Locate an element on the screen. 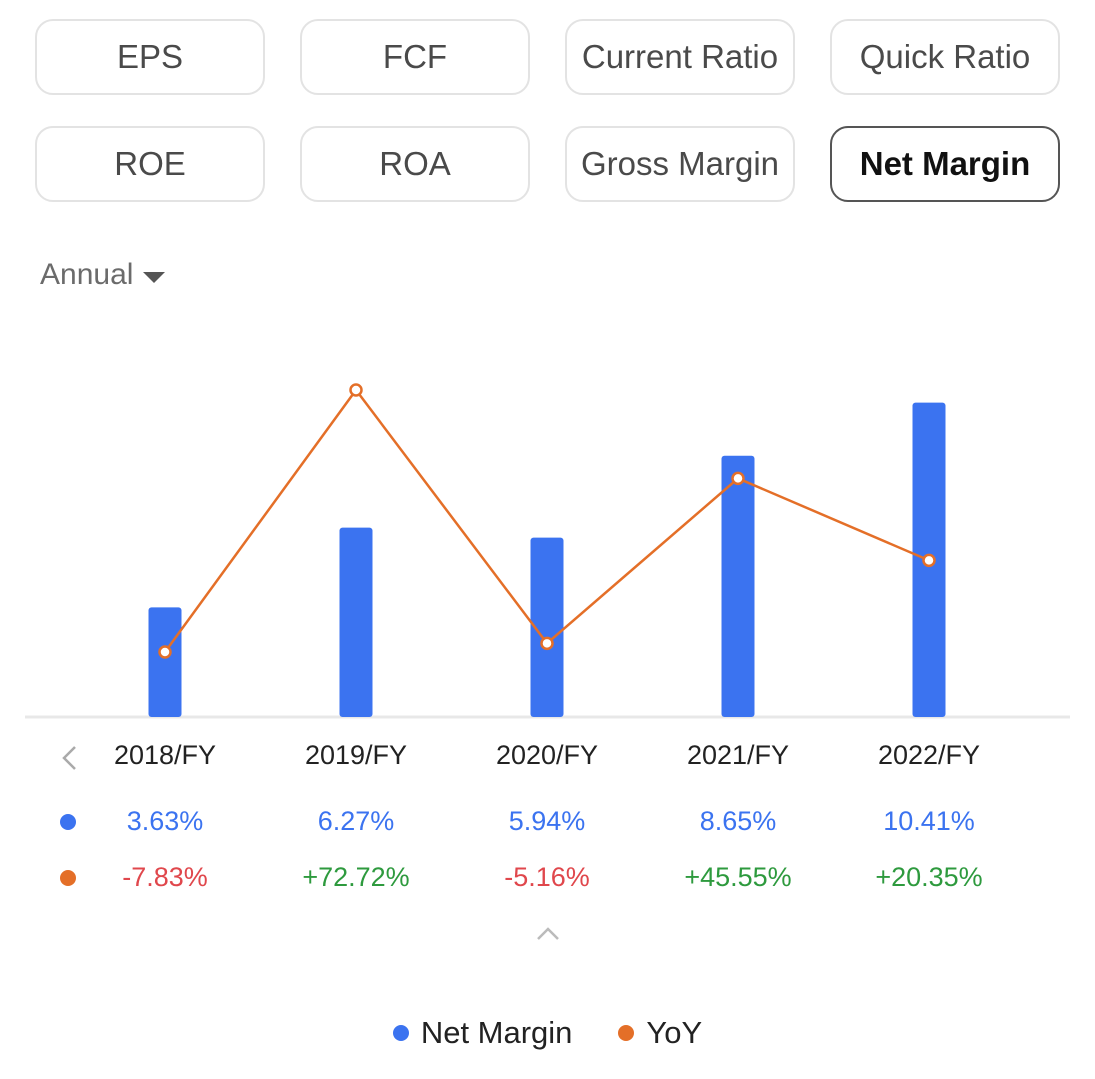 The image size is (1095, 1079). yoy-value: +20.35% is located at coordinates (929, 877).